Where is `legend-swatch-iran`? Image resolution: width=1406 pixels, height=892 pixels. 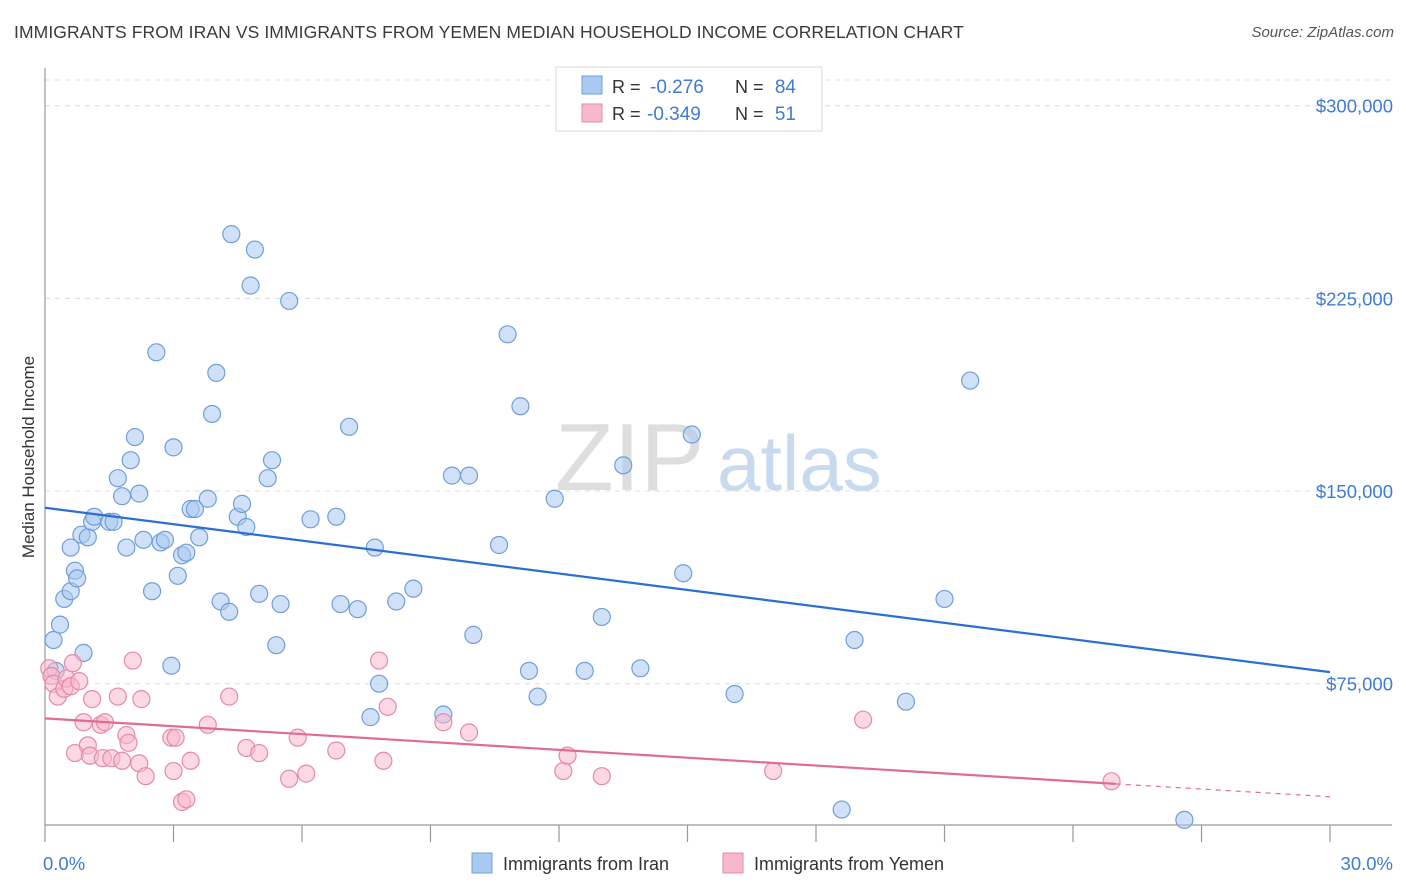 legend-swatch-iran is located at coordinates (592, 85).